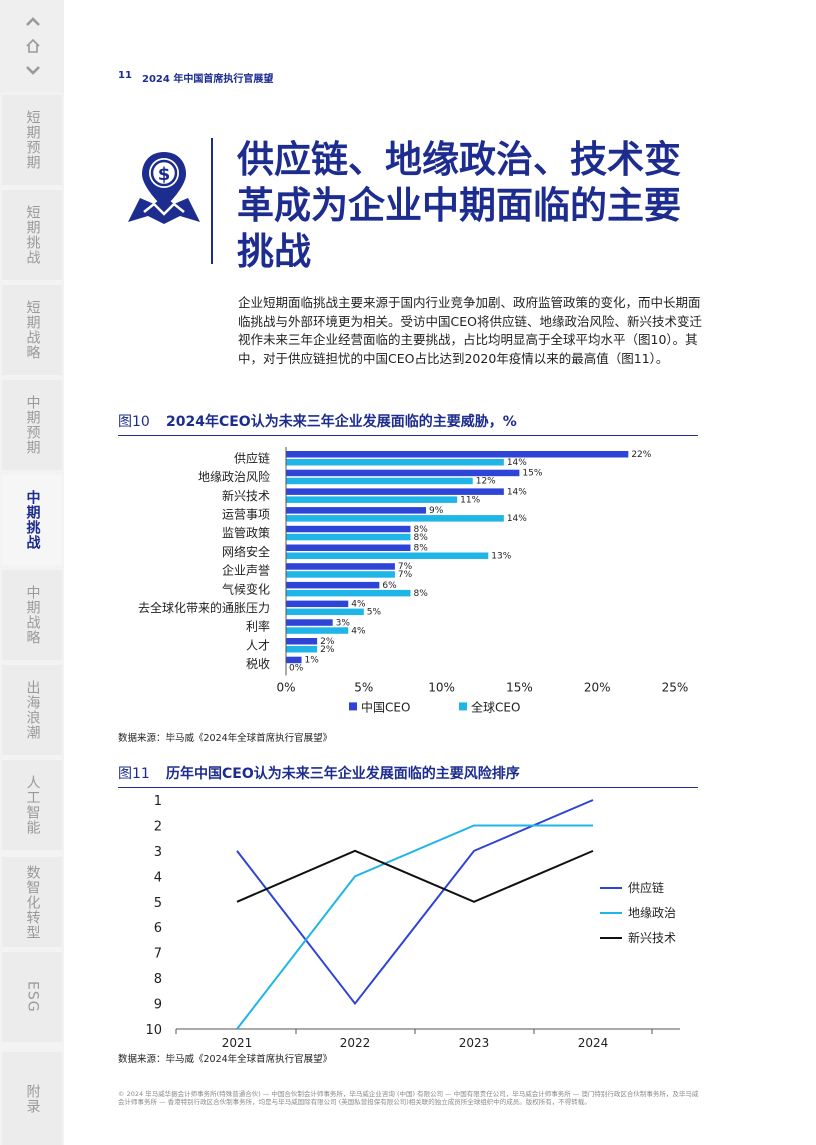 The height and width of the screenshot is (1145, 816). Describe the element at coordinates (597, 687) in the screenshot. I see `x-tick-label: 20%` at that location.